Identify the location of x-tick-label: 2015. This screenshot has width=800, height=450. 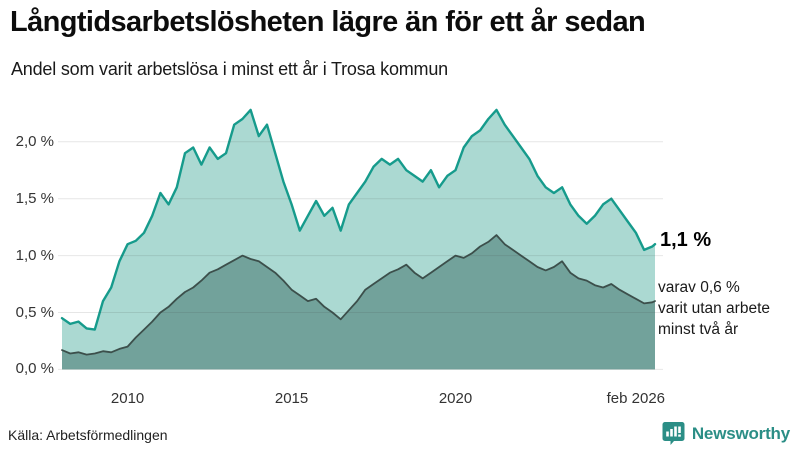
(291, 398).